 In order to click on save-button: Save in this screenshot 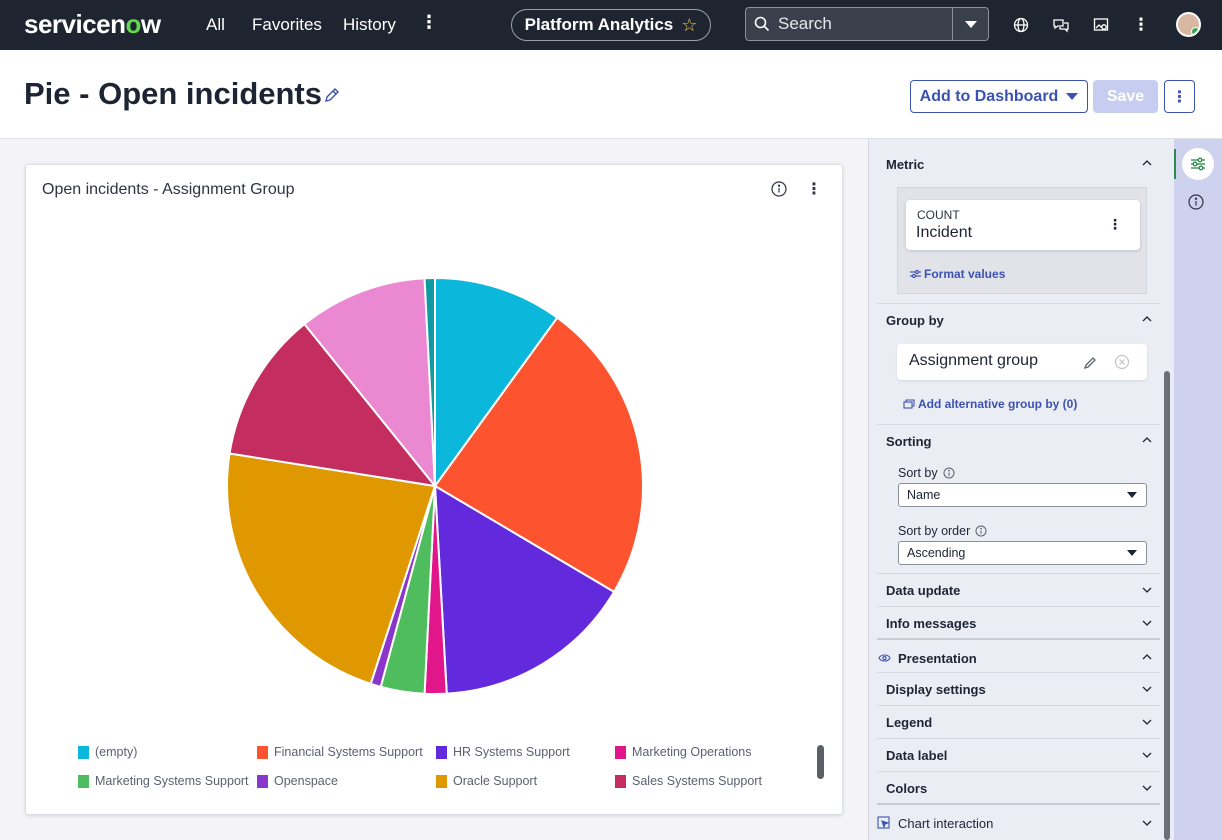, I will do `click(1125, 96)`.